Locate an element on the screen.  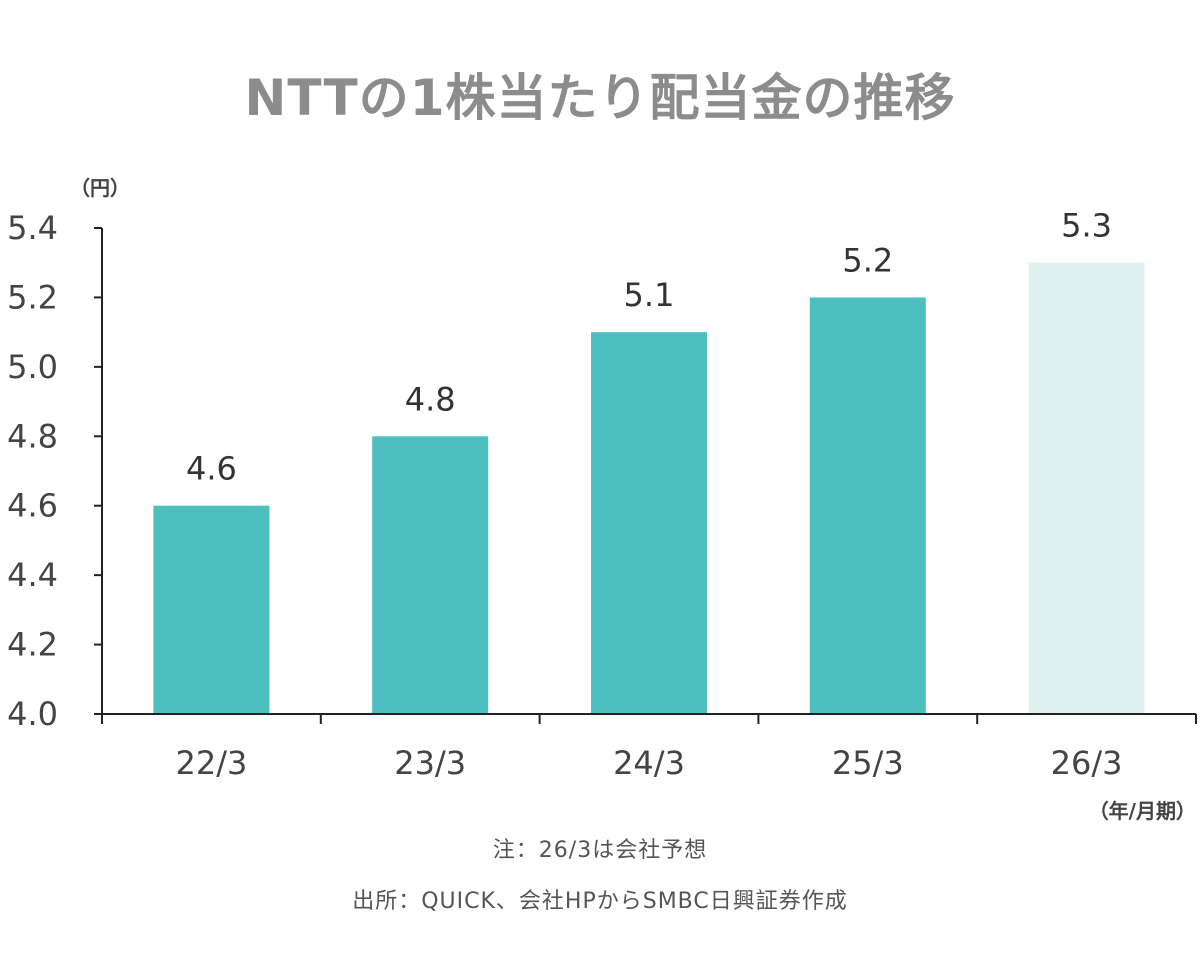
source-note: 出所：QUICK、会社HPからSMBC日興証券作成 is located at coordinates (600, 901).